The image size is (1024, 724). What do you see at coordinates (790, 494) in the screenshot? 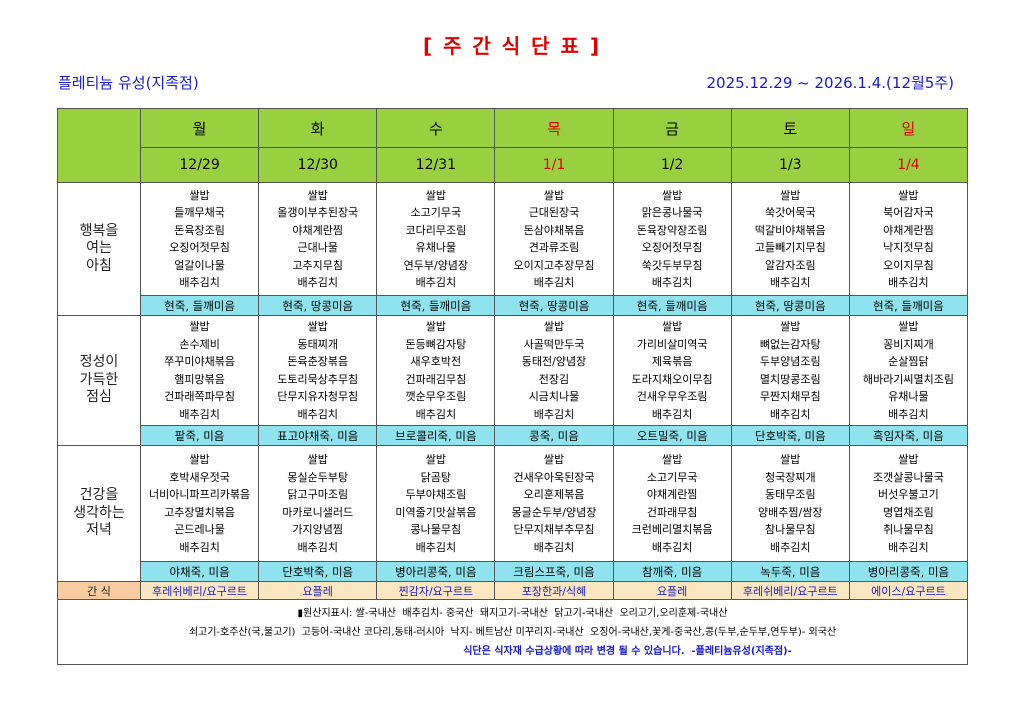
I see `menu-item: 동태무조림` at bounding box center [790, 494].